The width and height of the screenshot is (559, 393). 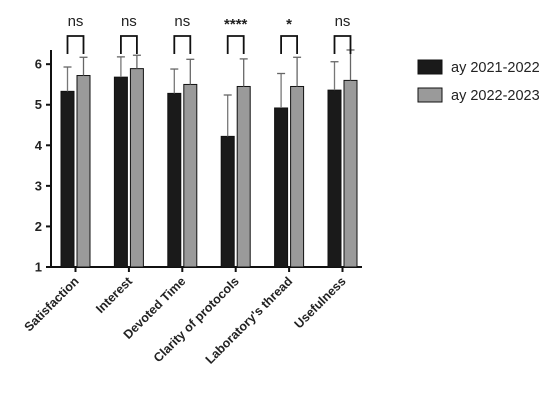 I want to click on y-tick-label: 3, so click(x=38, y=185).